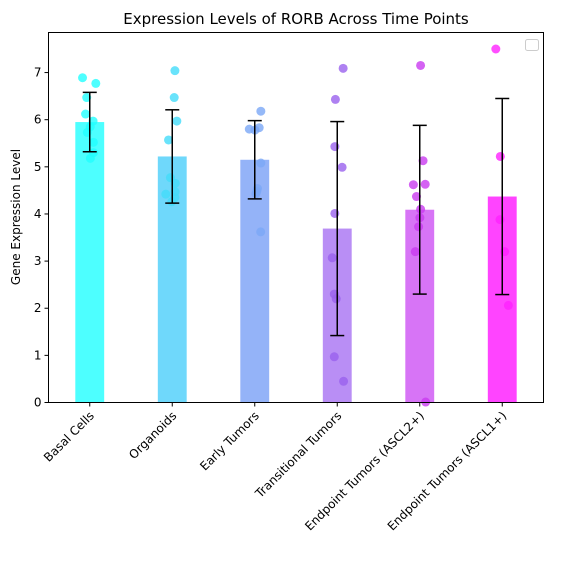 The image size is (588, 564). Describe the element at coordinates (38, 73) in the screenshot. I see `y-tick-label-7: 7` at that location.